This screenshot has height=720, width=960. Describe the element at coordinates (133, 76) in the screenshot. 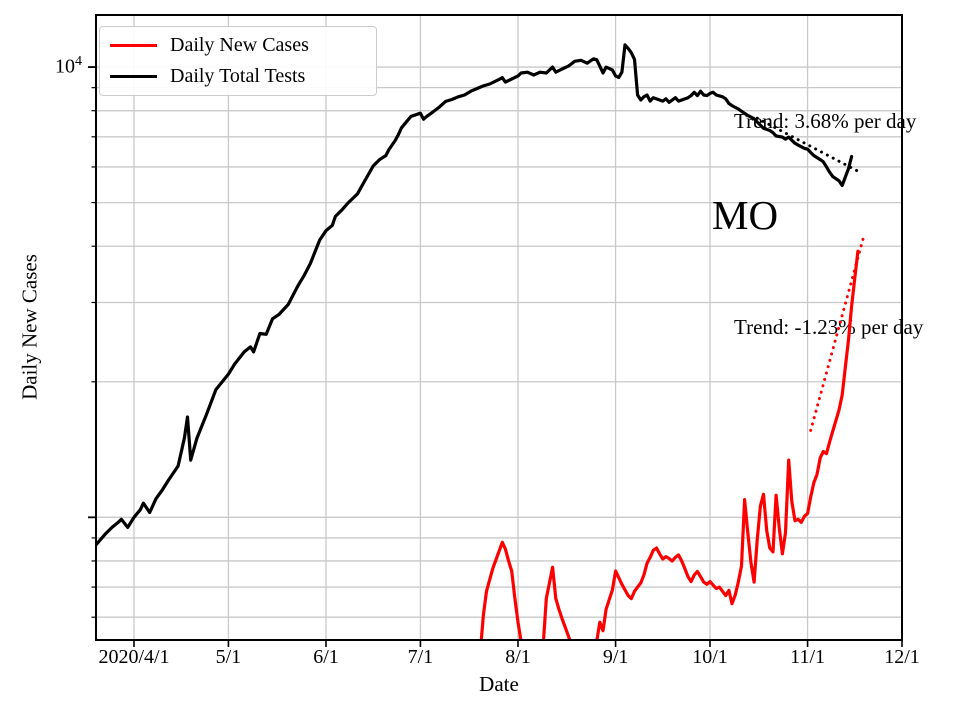

I see `tests-line-swatch` at that location.